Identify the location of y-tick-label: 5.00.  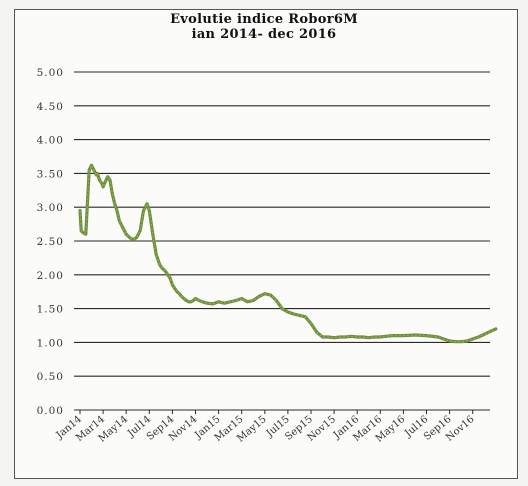
(50, 73).